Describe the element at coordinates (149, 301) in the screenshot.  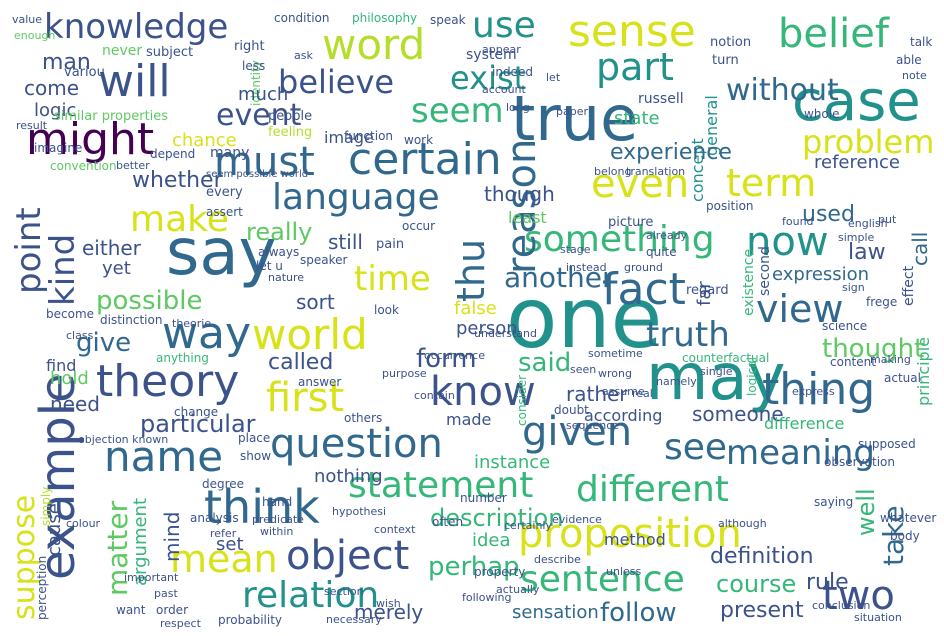
I see `word: possible` at that location.